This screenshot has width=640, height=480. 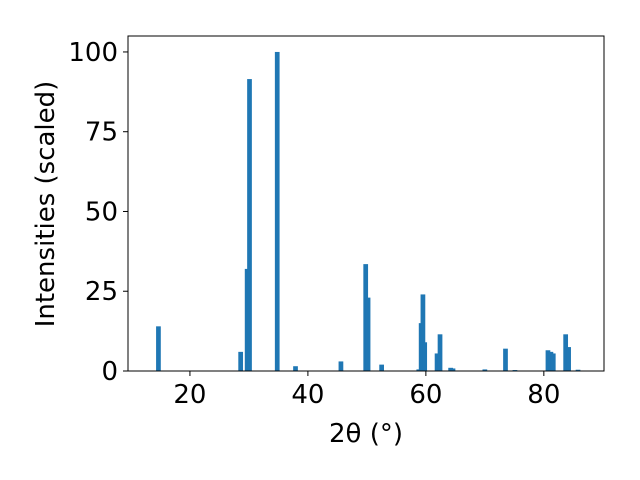 What do you see at coordinates (307, 395) in the screenshot?
I see `x-tick-label: 40` at bounding box center [307, 395].